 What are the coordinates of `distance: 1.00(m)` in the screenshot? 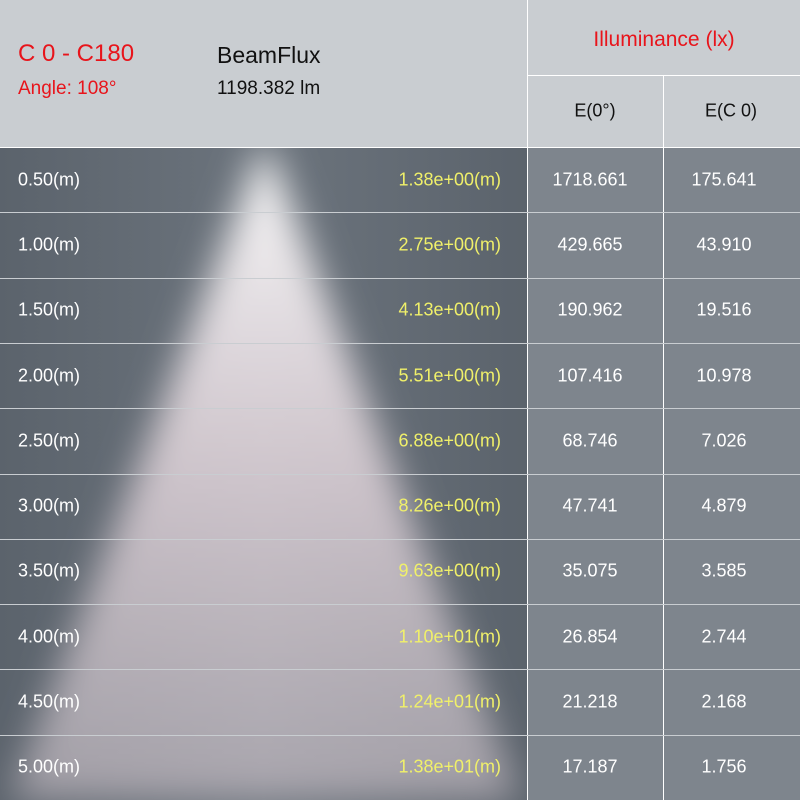 It's located at (49, 244).